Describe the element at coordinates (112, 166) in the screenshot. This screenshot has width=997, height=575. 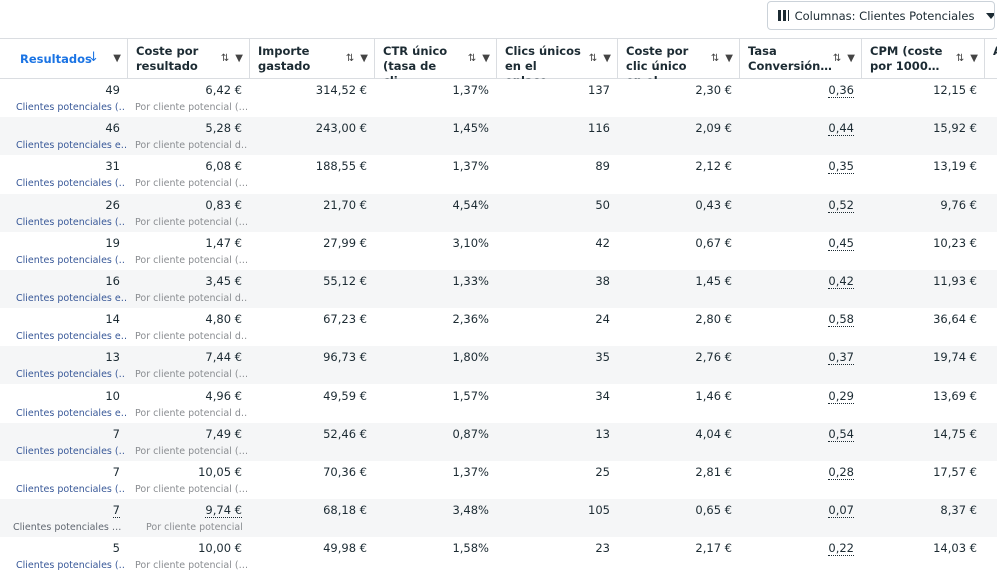
I see `cell-value: 31` at that location.